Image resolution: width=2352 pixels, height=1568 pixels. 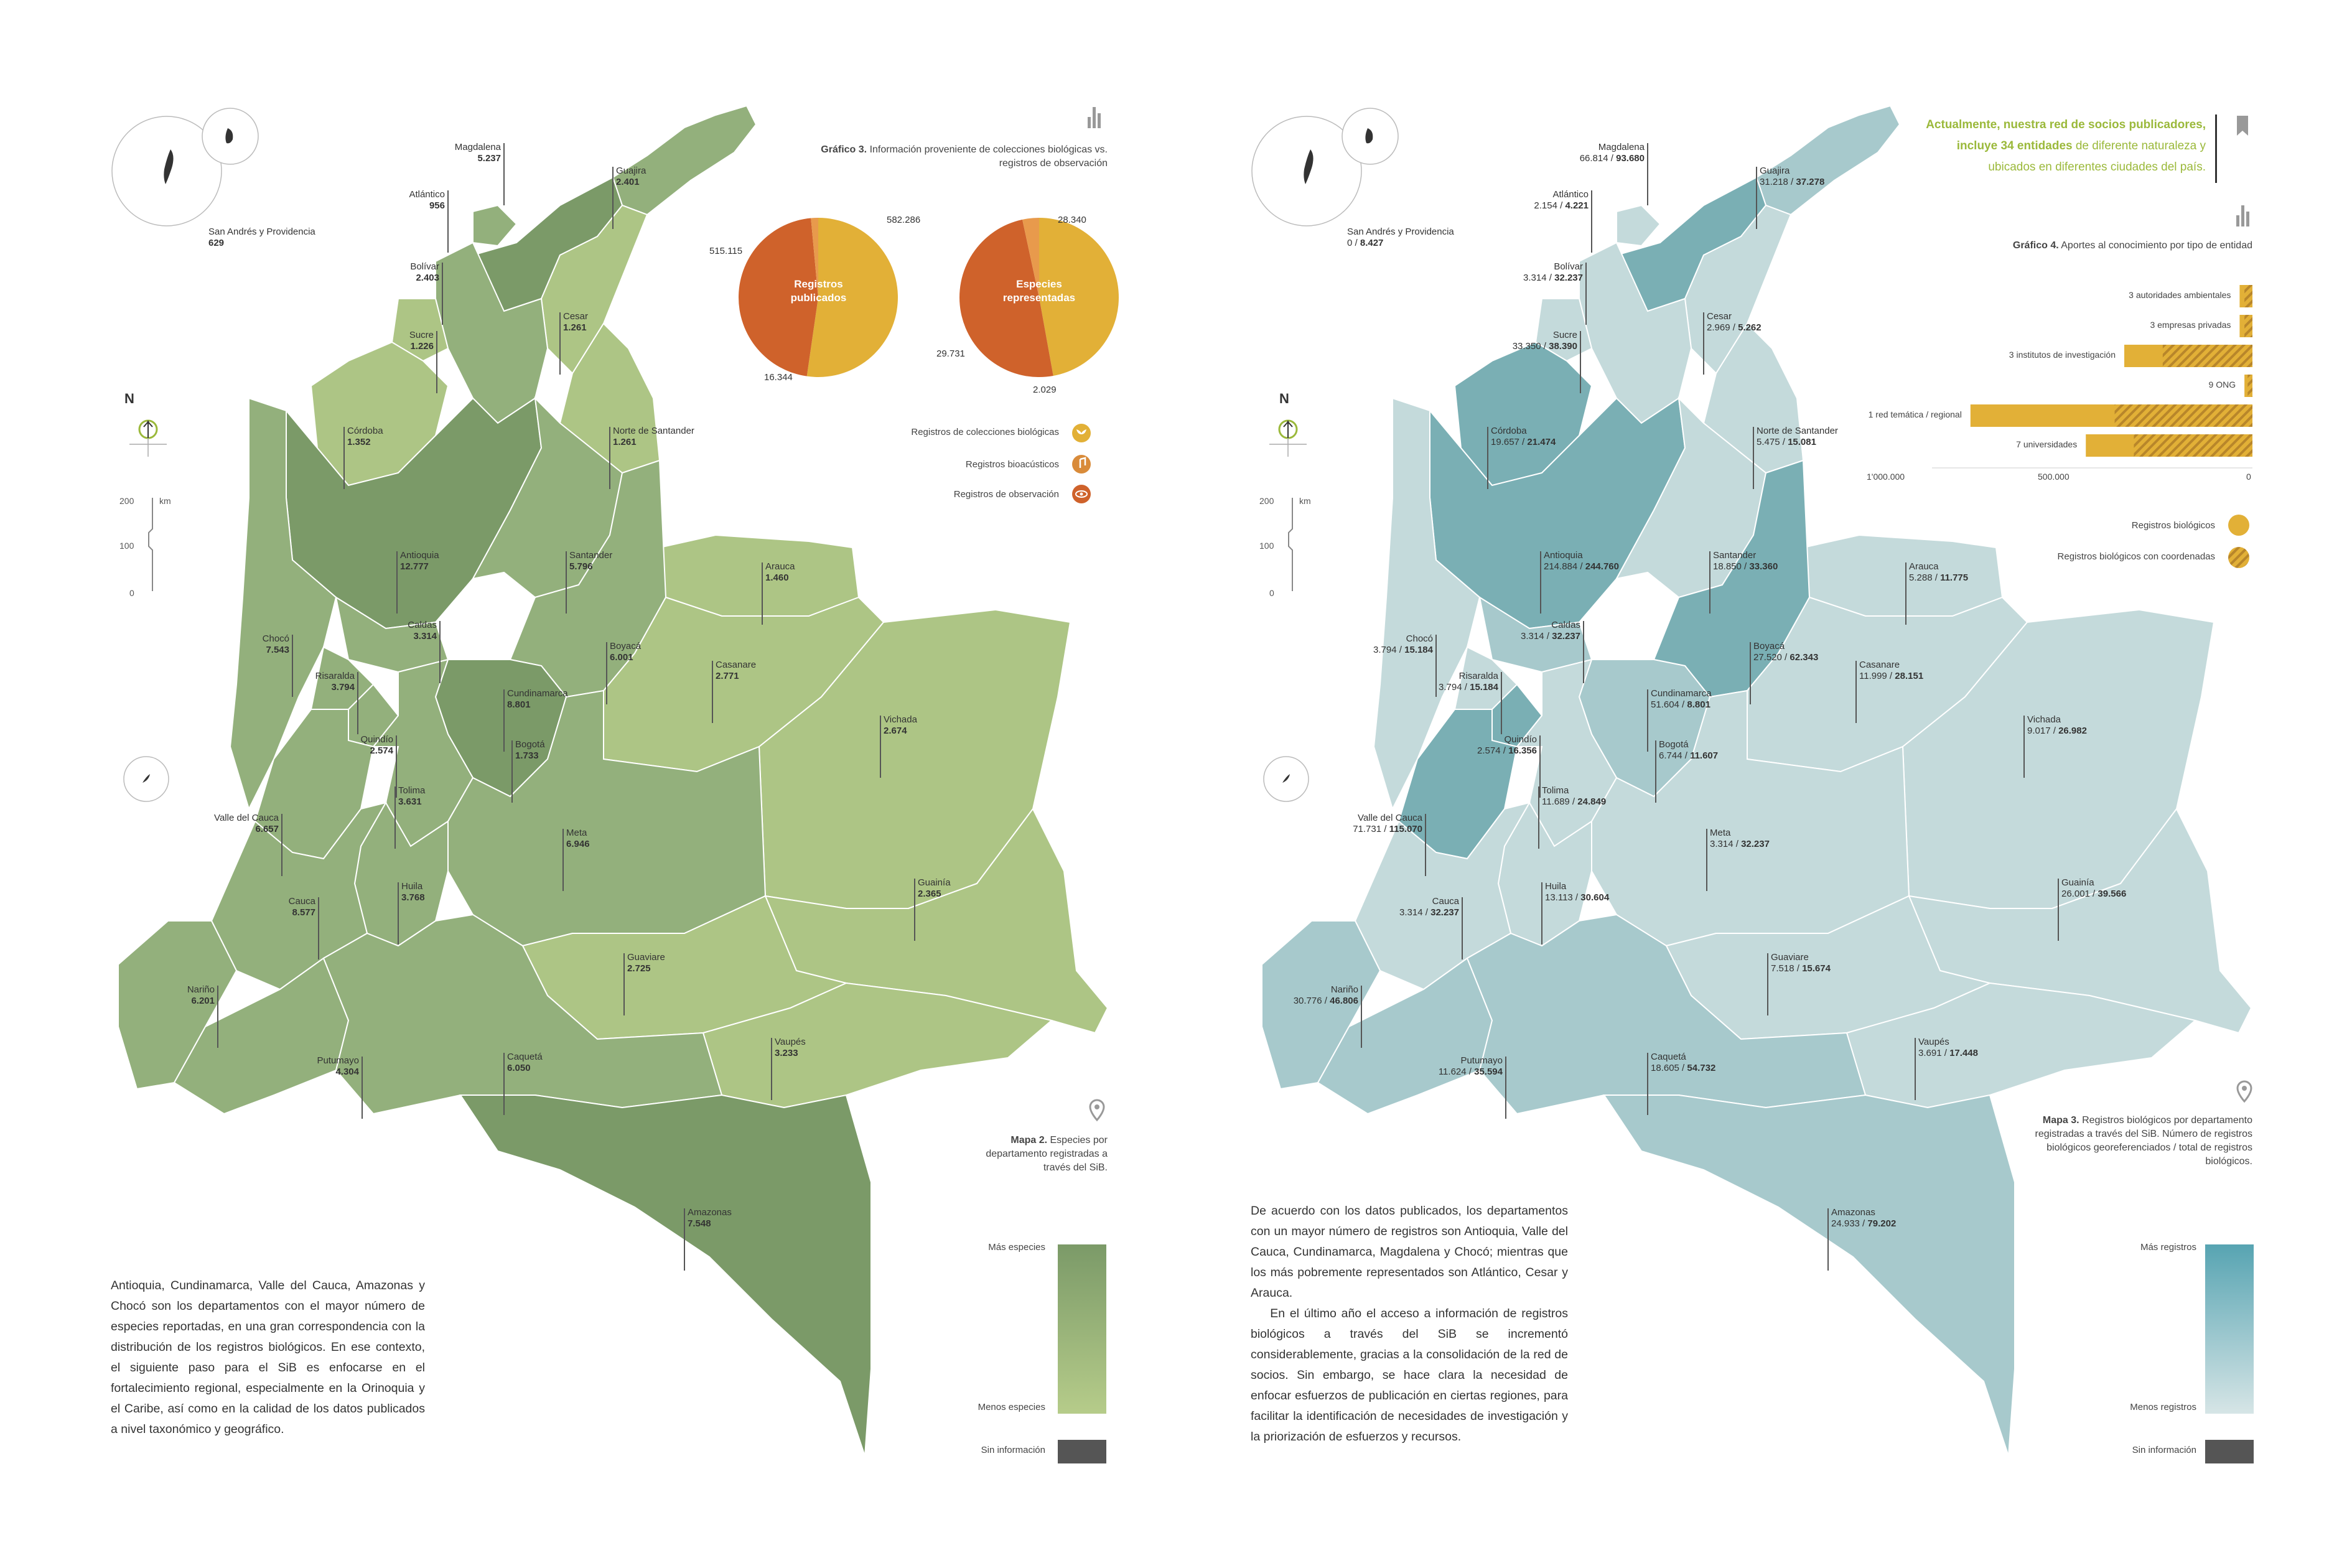 What do you see at coordinates (1524, 437) in the screenshot?
I see `label-right-7: Córdoba 19.657 / 21.474` at bounding box center [1524, 437].